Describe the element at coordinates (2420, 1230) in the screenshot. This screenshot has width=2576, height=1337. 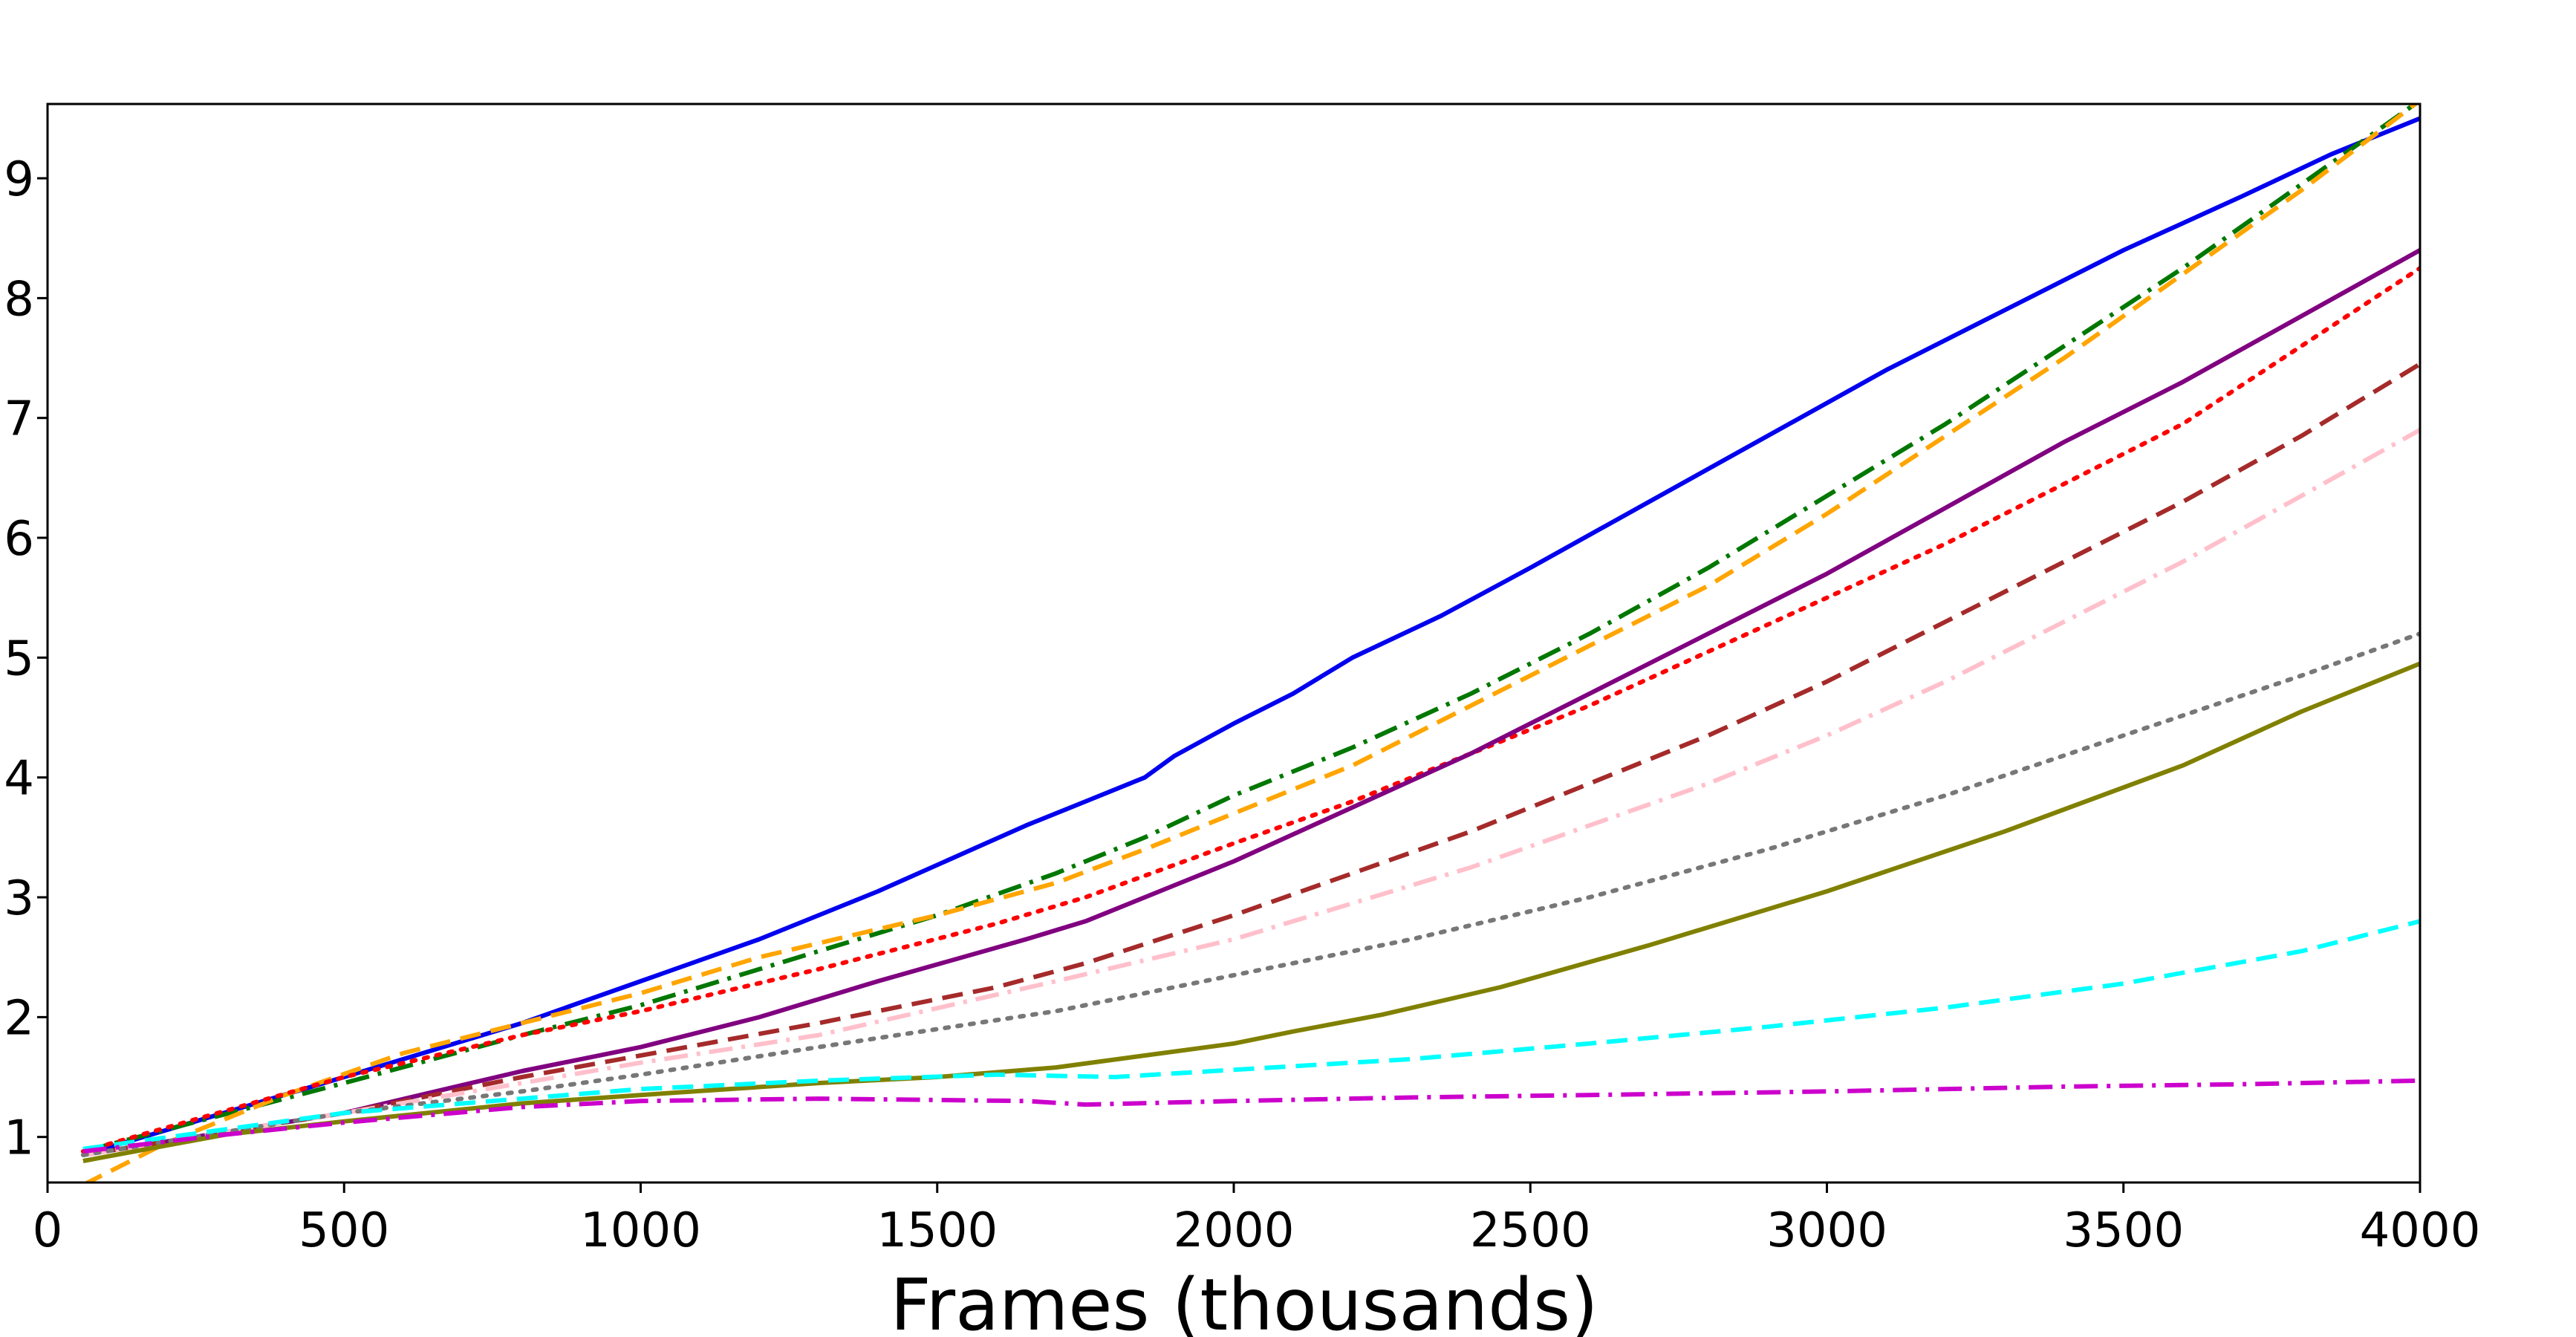
I see `x-tick-label: 4000` at that location.